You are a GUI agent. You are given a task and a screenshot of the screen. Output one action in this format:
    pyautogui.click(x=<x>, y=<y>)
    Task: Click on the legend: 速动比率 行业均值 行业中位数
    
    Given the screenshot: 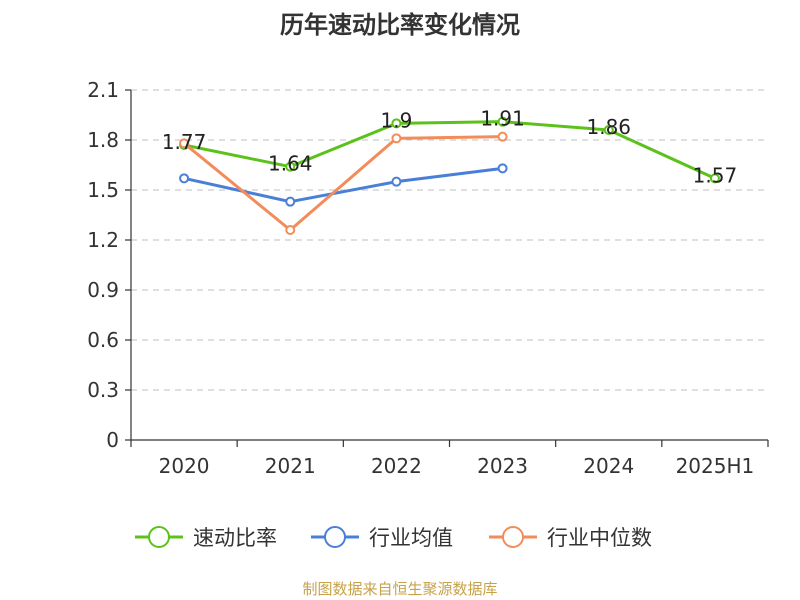 What is the action you would take?
    pyautogui.click(x=393, y=538)
    